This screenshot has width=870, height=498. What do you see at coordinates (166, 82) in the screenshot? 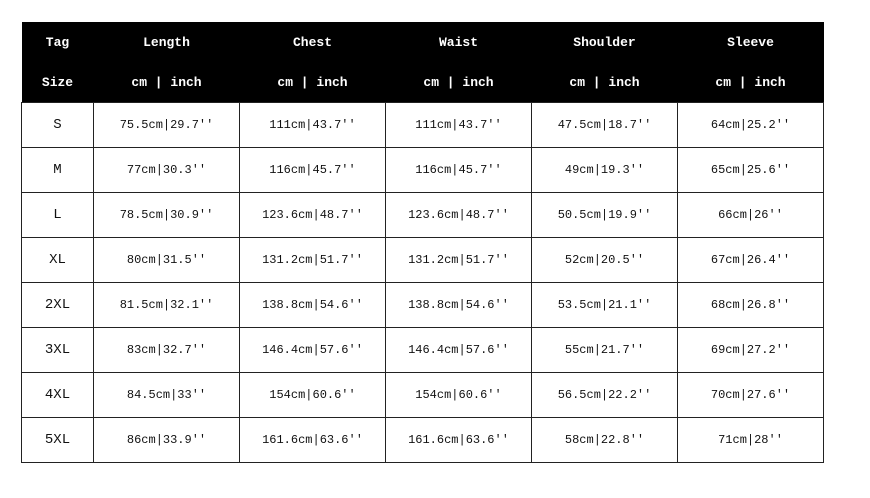
I see `header-length: cm | inch` at bounding box center [166, 82].